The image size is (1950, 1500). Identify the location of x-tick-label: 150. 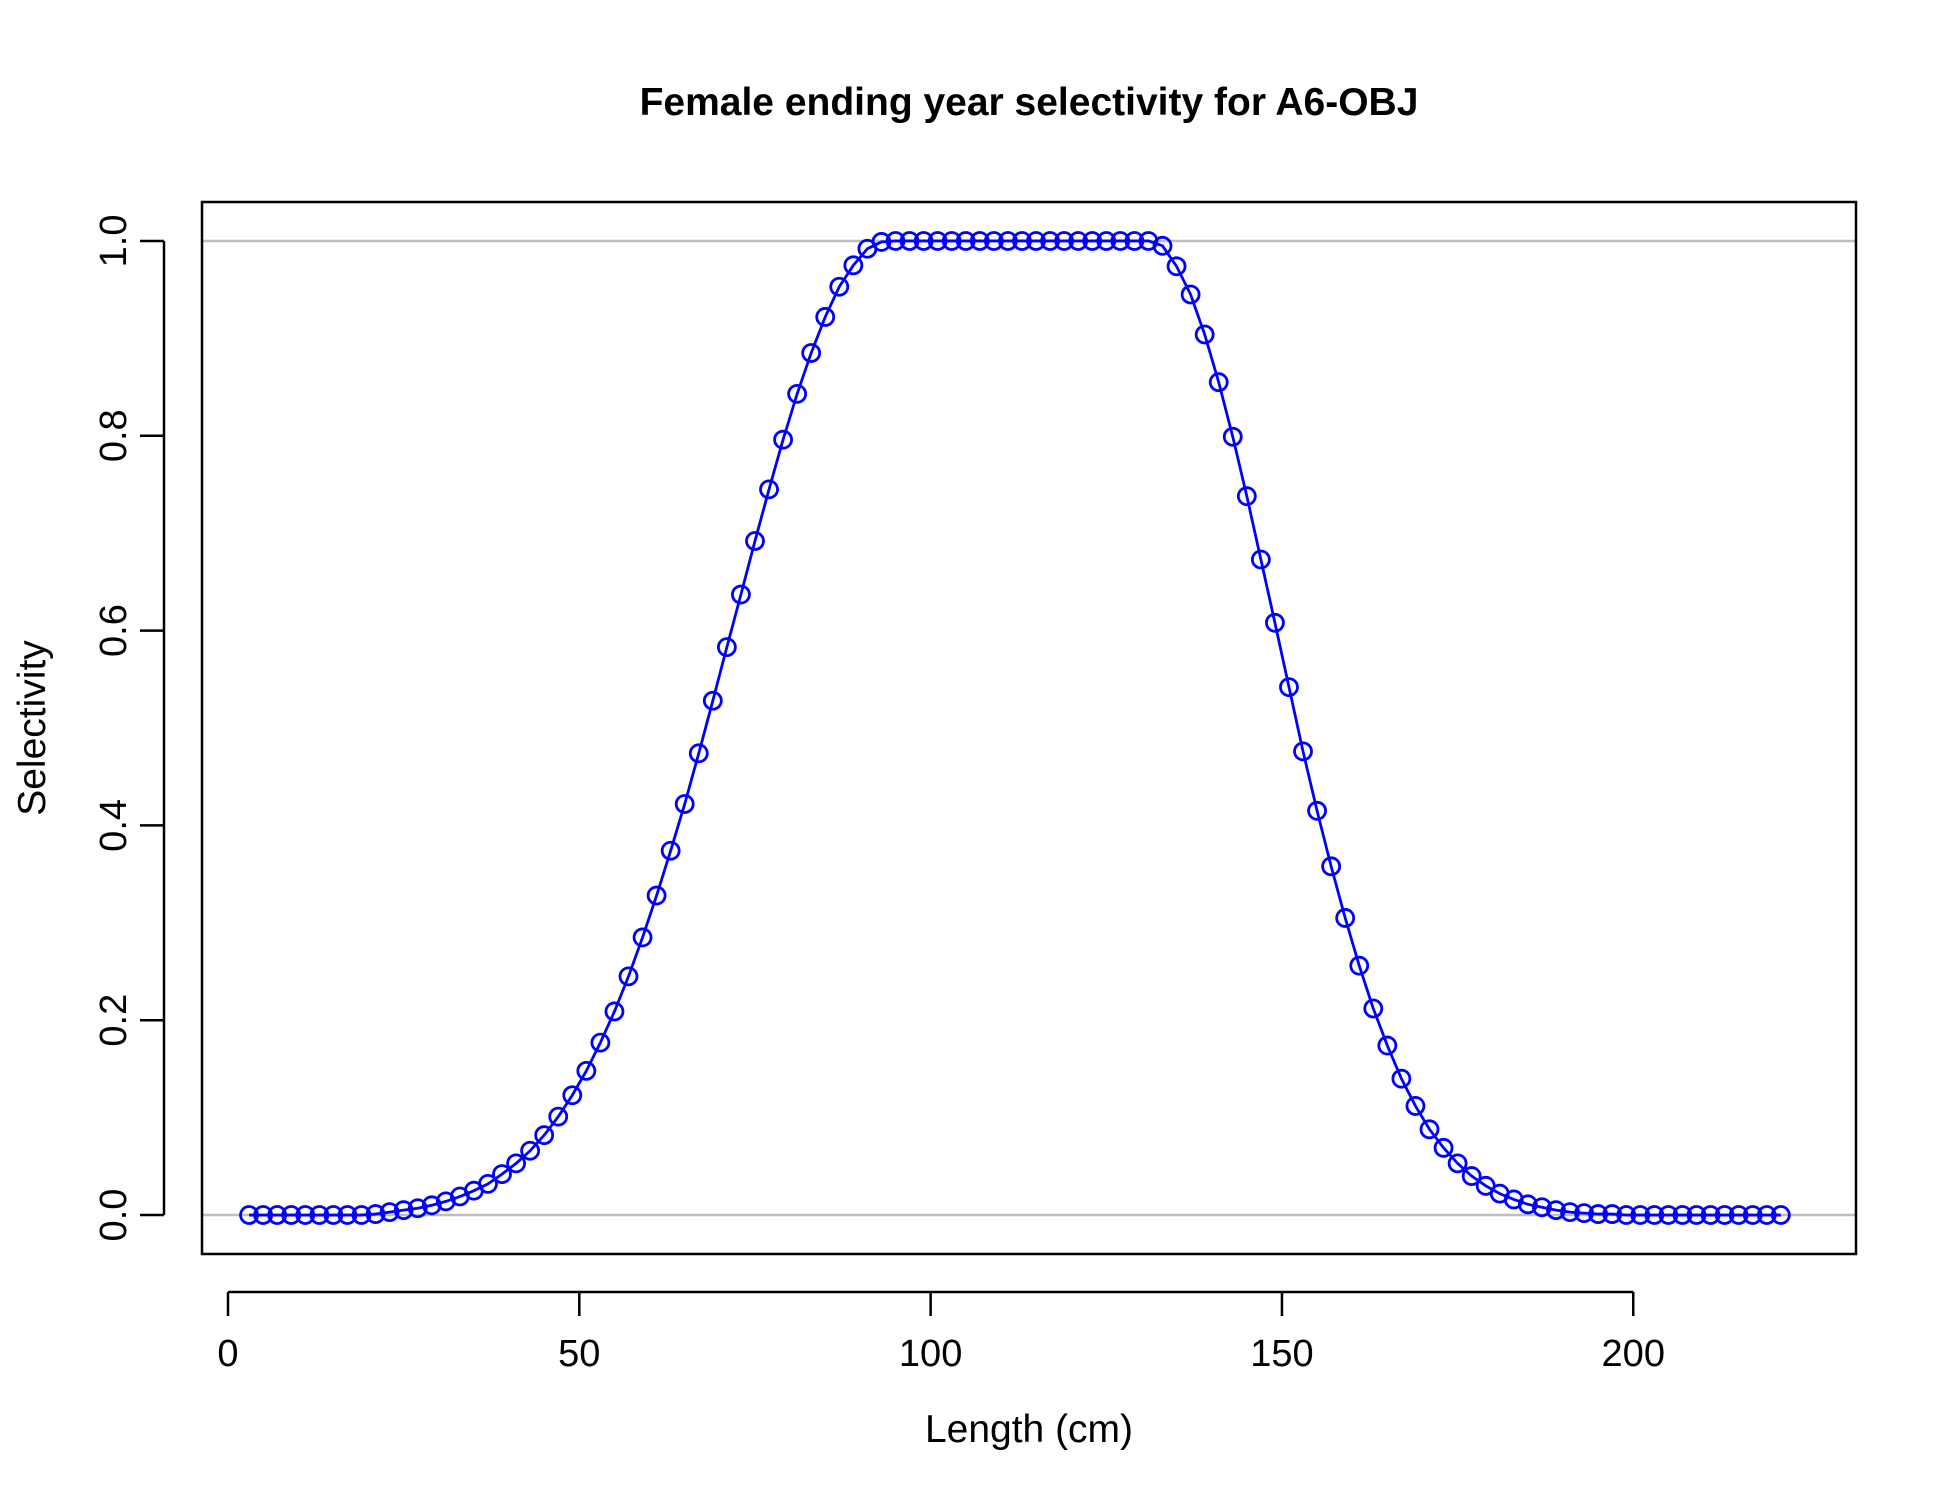
(1281, 1354).